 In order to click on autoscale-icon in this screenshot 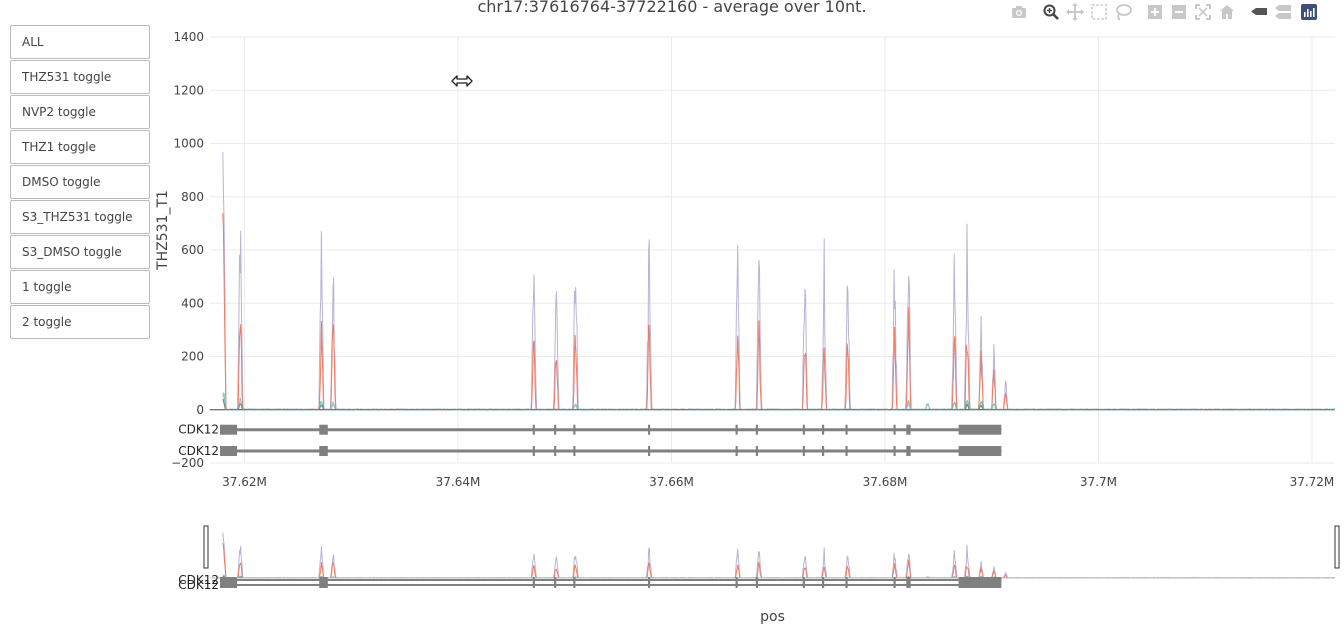, I will do `click(1203, 12)`.